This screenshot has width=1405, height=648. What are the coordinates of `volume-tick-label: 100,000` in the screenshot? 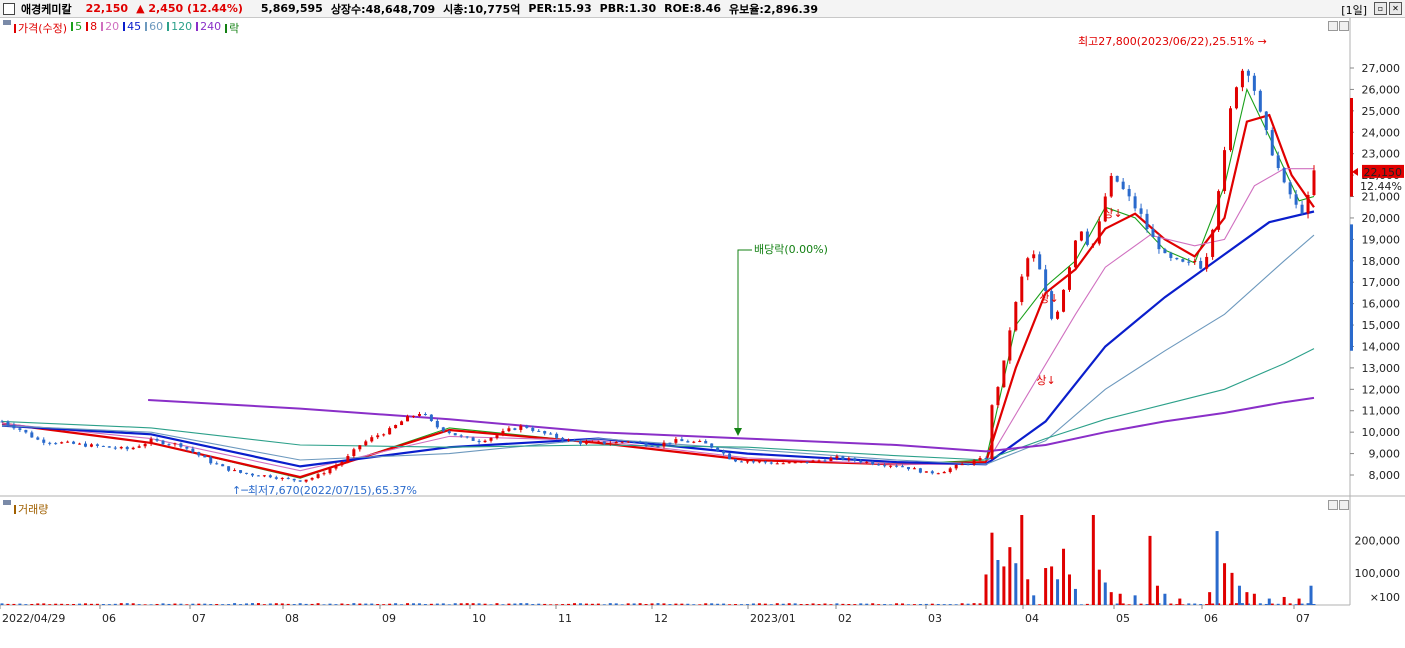 It's located at (1378, 573).